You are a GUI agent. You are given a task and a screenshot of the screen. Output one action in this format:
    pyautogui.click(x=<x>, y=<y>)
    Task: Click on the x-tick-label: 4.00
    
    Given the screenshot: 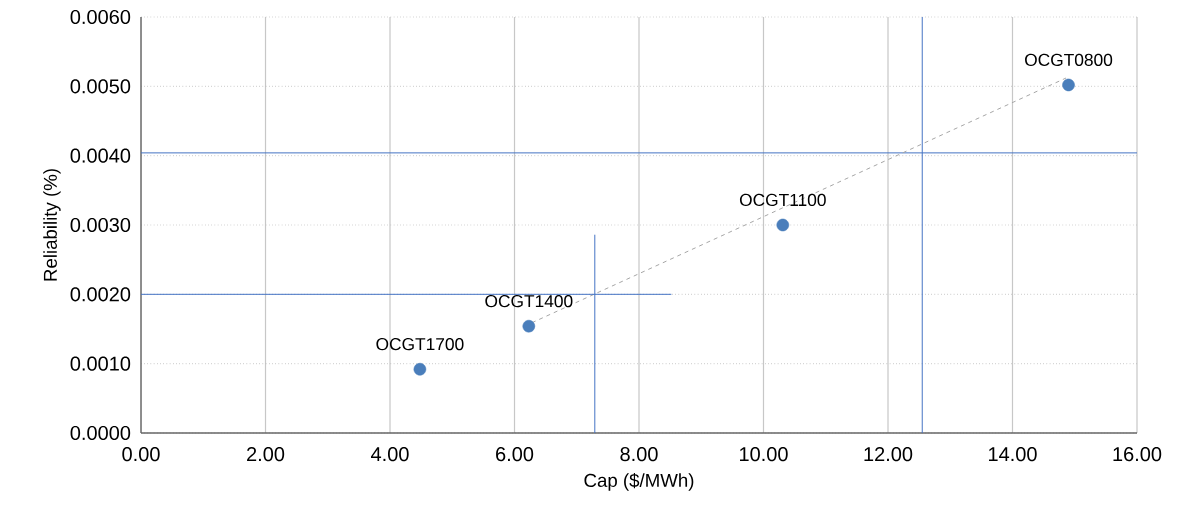 What is the action you would take?
    pyautogui.click(x=390, y=454)
    